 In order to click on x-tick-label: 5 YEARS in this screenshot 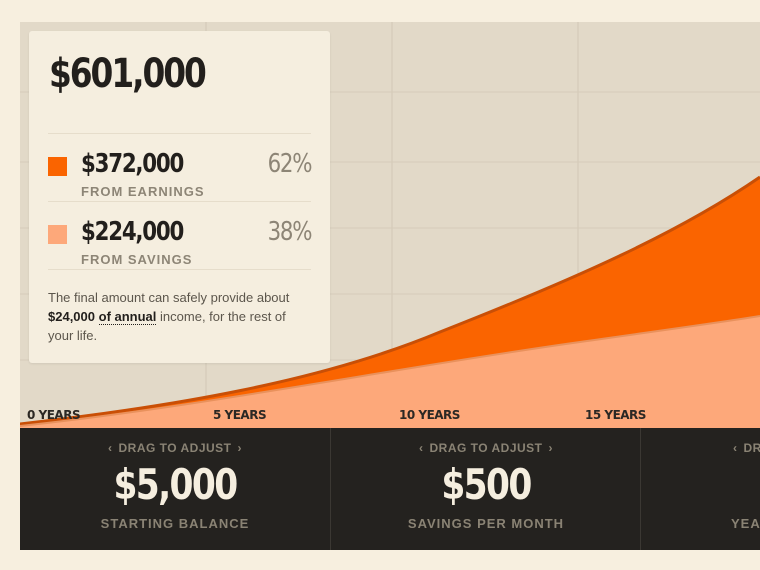, I will do `click(239, 415)`.